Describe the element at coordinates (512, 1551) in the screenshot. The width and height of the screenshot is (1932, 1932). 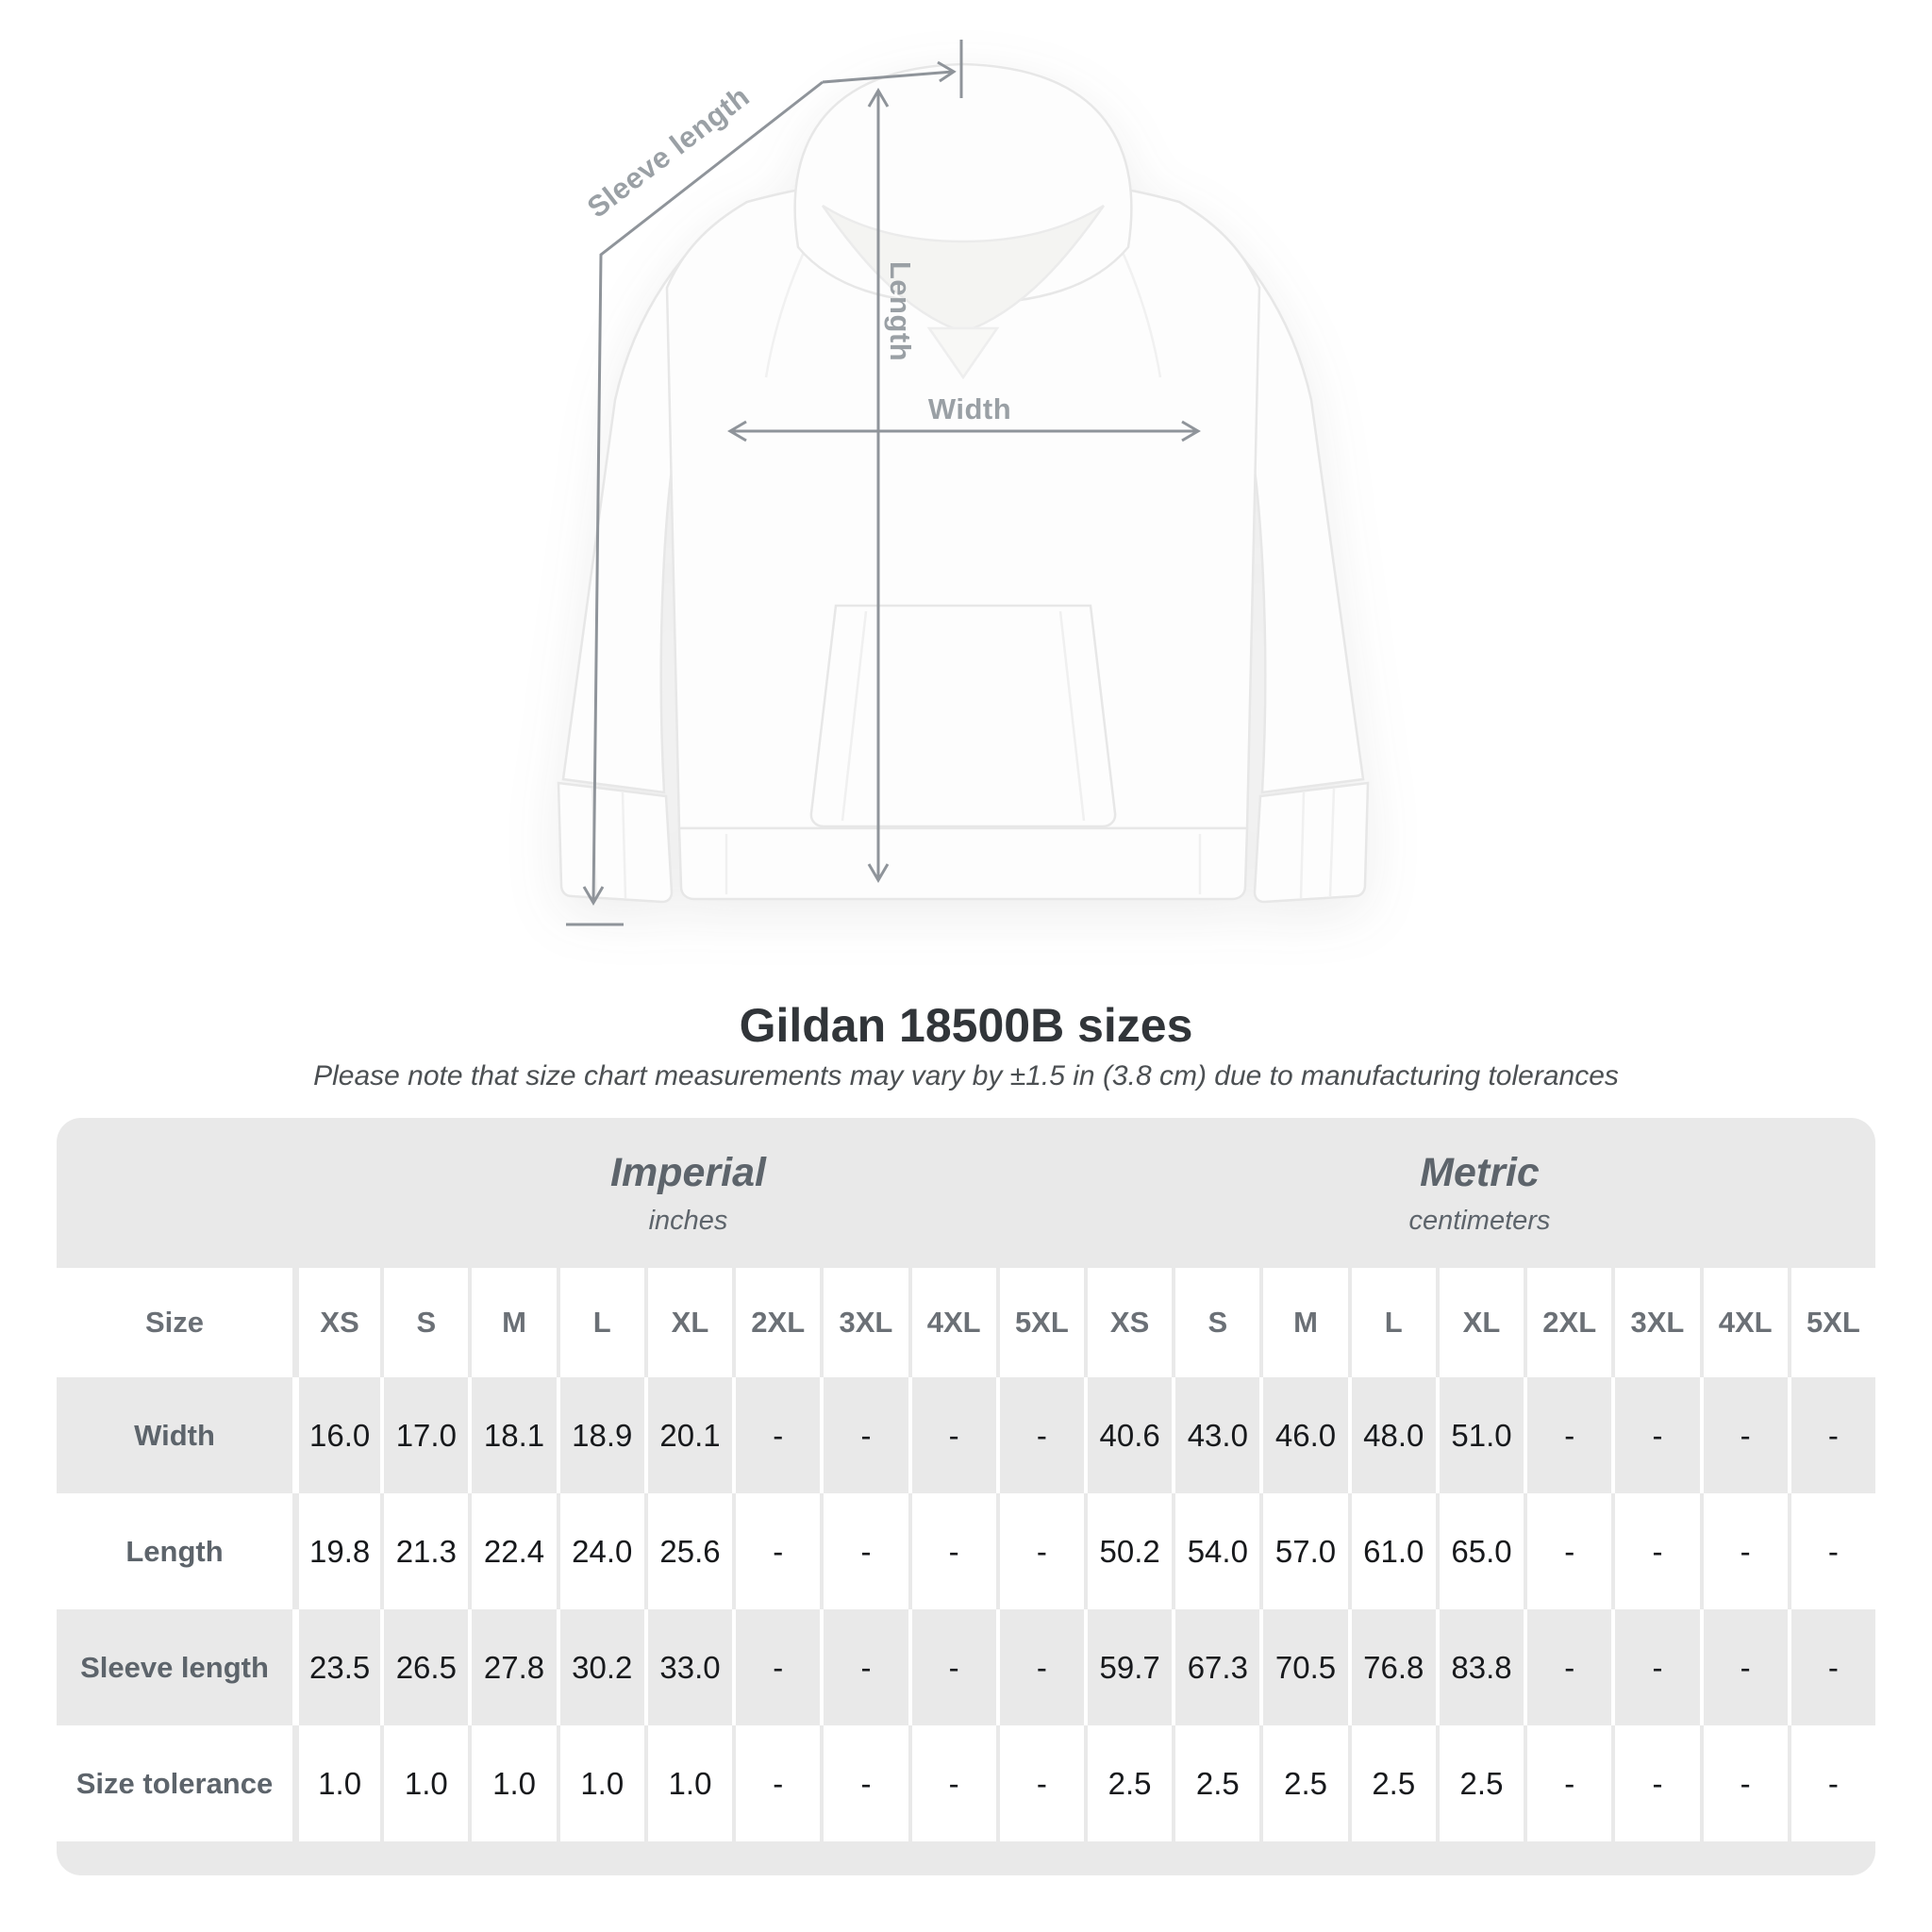
I see `value-cell: 22.4` at that location.